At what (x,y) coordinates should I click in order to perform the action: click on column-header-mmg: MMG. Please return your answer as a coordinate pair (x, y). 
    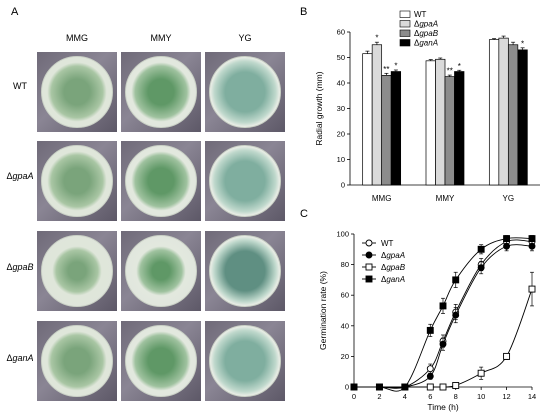
    Looking at the image, I should click on (77, 38).